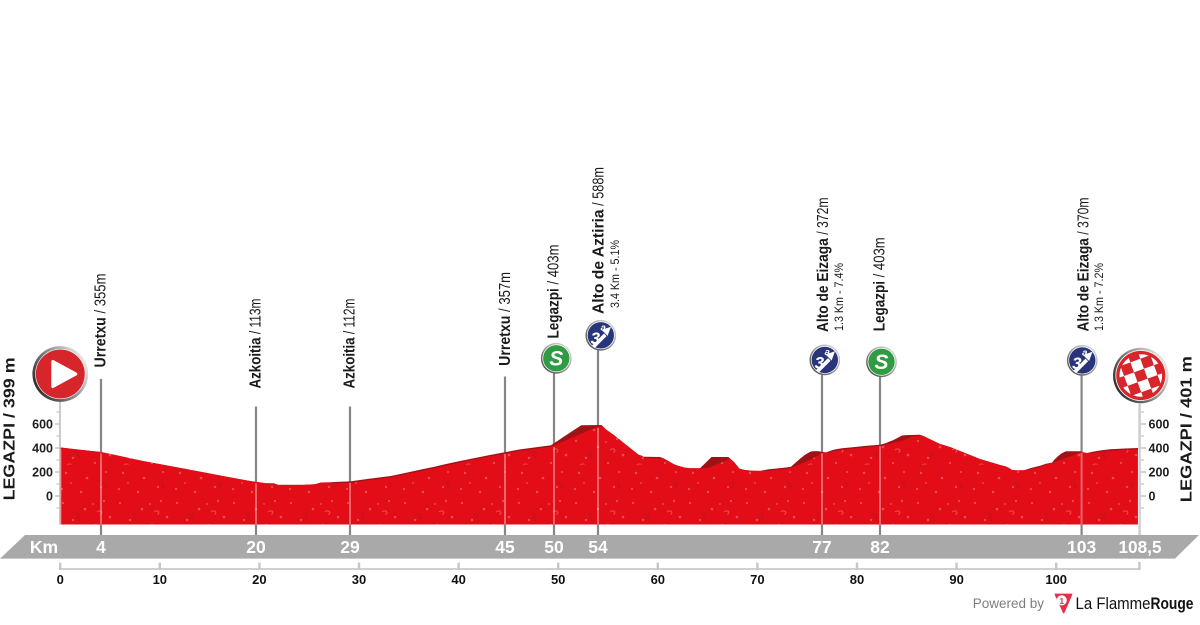 Image resolution: width=1200 pixels, height=625 pixels. Describe the element at coordinates (44, 547) in the screenshot. I see `svg-text: Km` at that location.